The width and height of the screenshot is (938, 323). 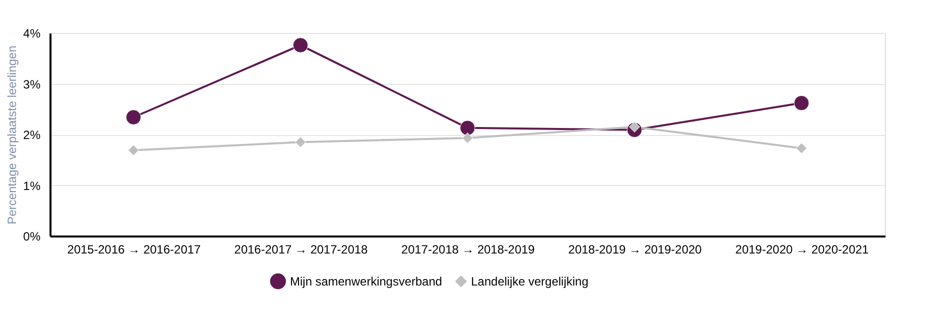 I want to click on y-tick-label: 0%, so click(x=32, y=237).